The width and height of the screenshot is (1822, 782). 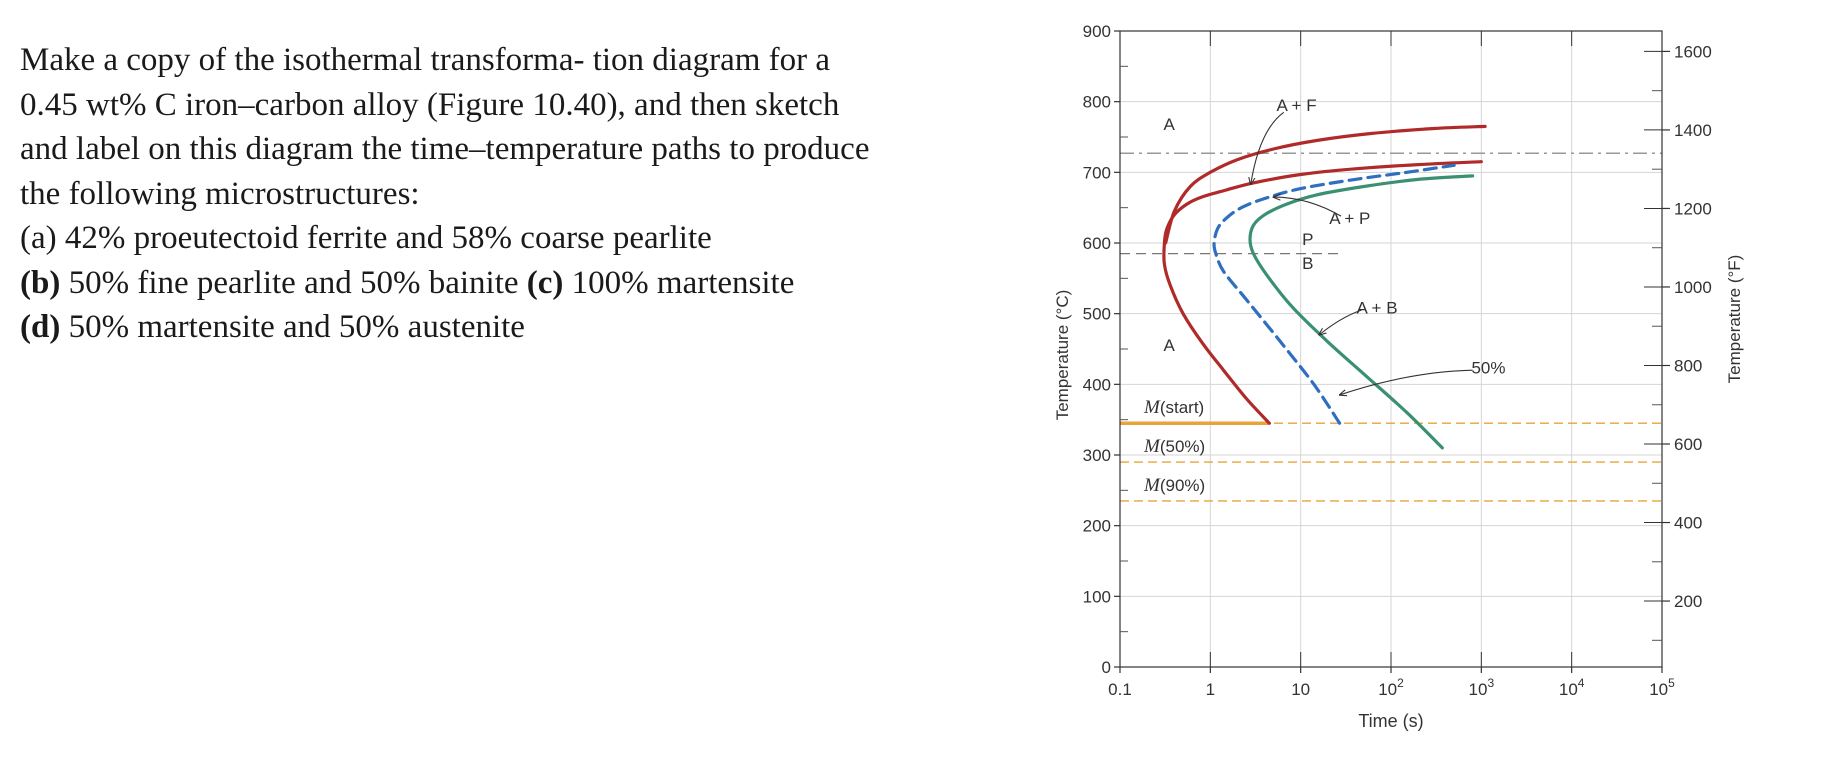 I want to click on part-c-label: (c), so click(x=545, y=282).